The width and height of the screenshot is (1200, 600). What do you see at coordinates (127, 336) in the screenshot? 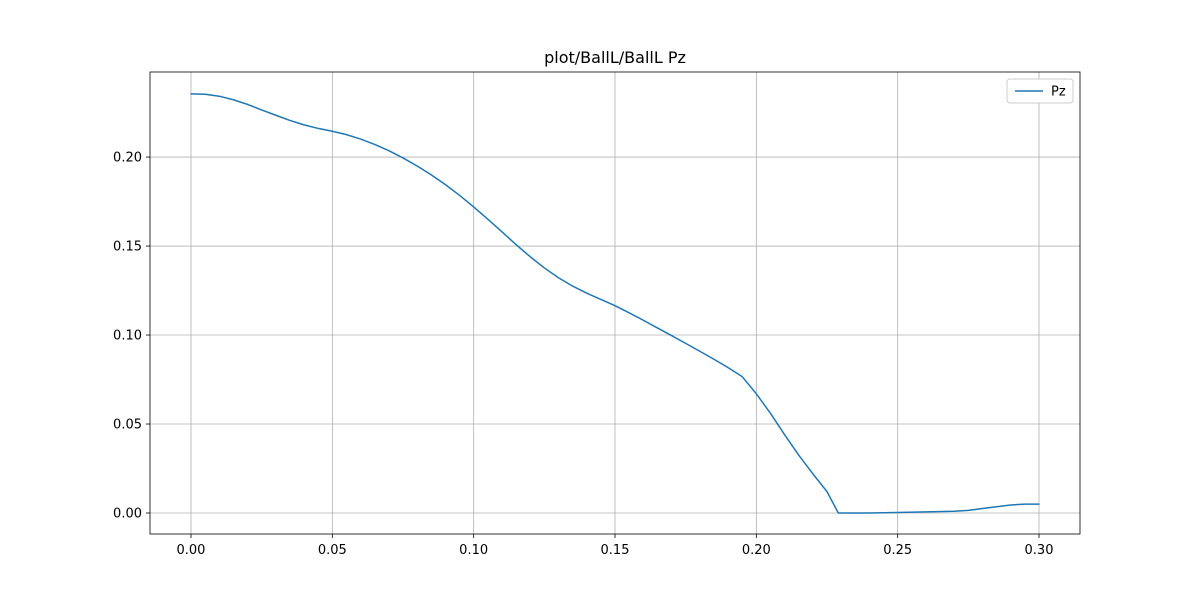
I see `y-tick-label: 0.10` at bounding box center [127, 336].